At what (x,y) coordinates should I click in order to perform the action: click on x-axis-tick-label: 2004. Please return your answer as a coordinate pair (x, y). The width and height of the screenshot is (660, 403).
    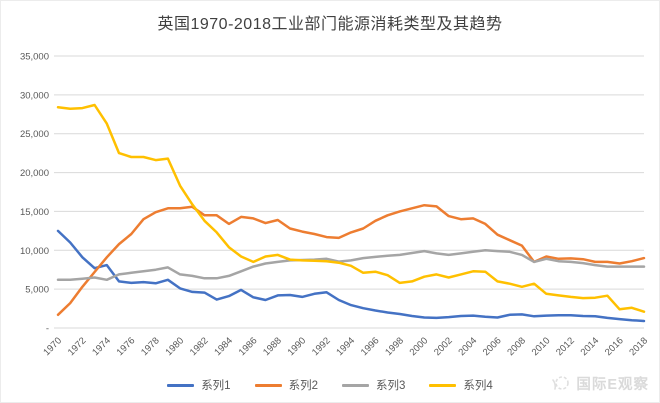
    Looking at the image, I should click on (467, 346).